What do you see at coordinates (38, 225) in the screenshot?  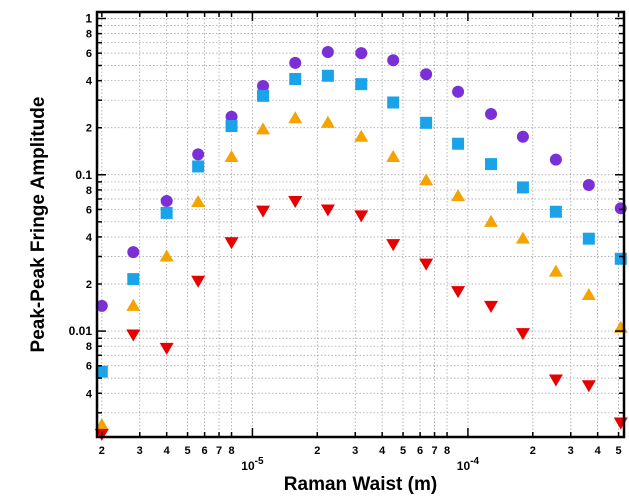 I see `y-axis-title: Peak-Peak Fringe Amplitude` at bounding box center [38, 225].